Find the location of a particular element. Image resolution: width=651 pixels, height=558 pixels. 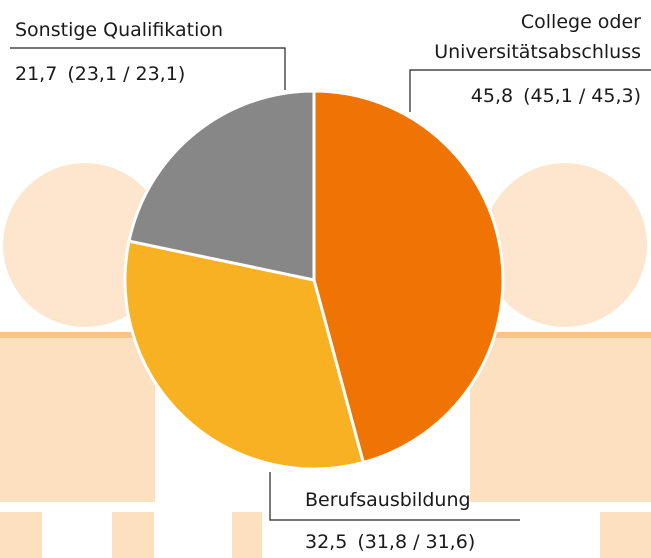

pie-slice is located at coordinates (221, 185).